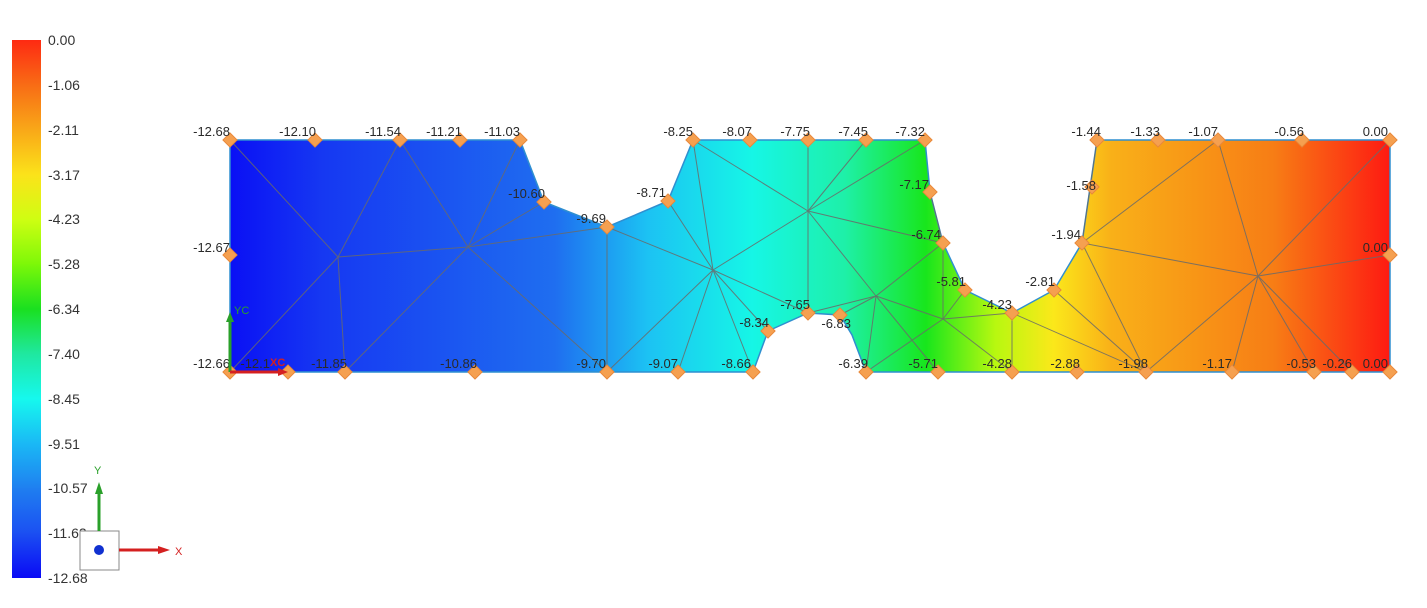 The height and width of the screenshot is (608, 1427). What do you see at coordinates (795, 304) in the screenshot?
I see `node-value-label: -7.65` at bounding box center [795, 304].